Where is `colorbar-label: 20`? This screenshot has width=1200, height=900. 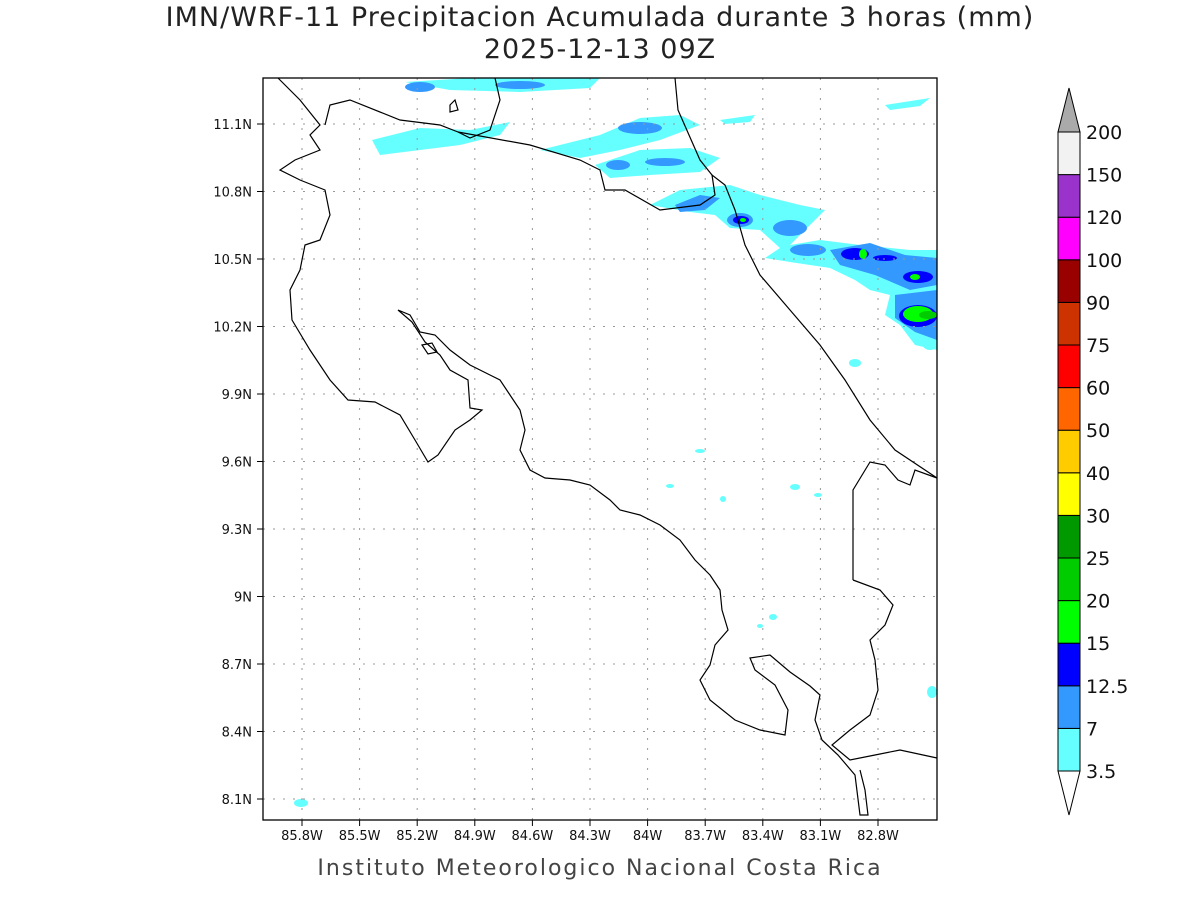
colorbar-label: 20 is located at coordinates (1098, 602).